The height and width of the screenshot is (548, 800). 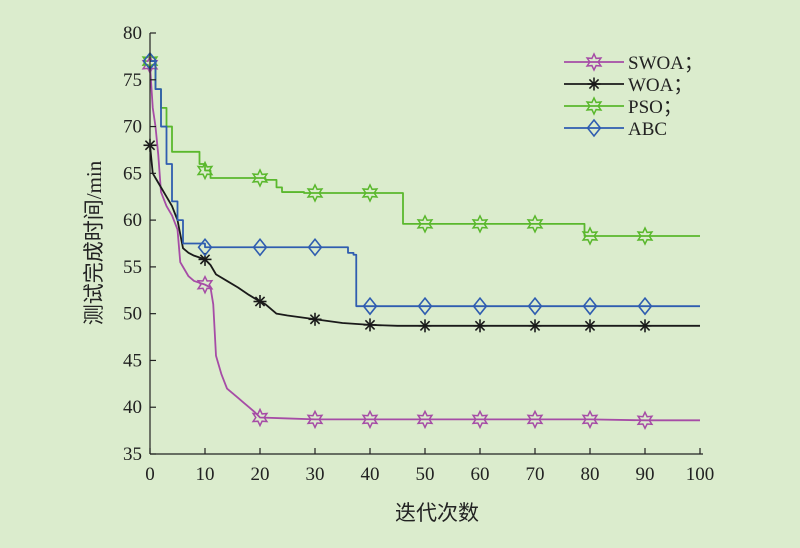 I want to click on x-tick-label: 50, so click(x=425, y=474).